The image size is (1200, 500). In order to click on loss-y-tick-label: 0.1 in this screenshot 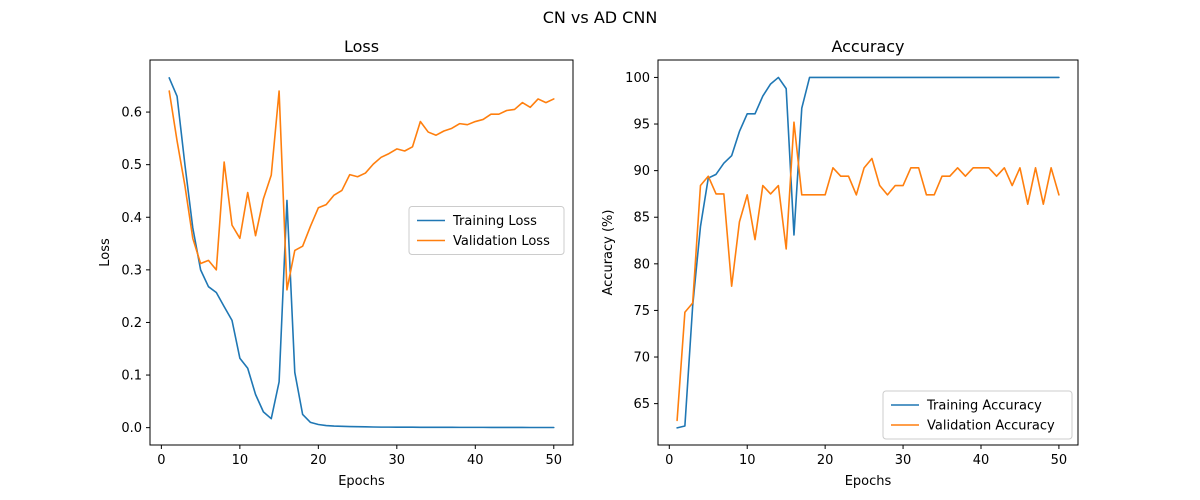, I will do `click(131, 376)`.